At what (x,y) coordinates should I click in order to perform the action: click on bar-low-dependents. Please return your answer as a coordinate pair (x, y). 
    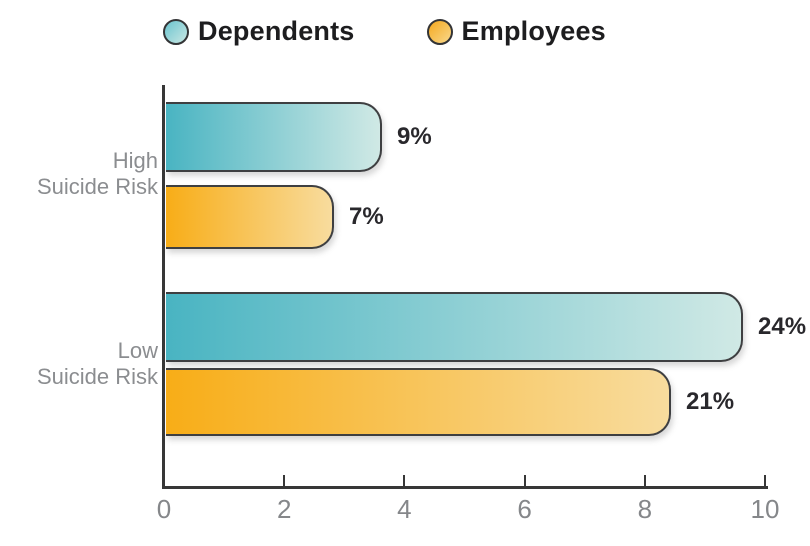
    Looking at the image, I should click on (454, 327).